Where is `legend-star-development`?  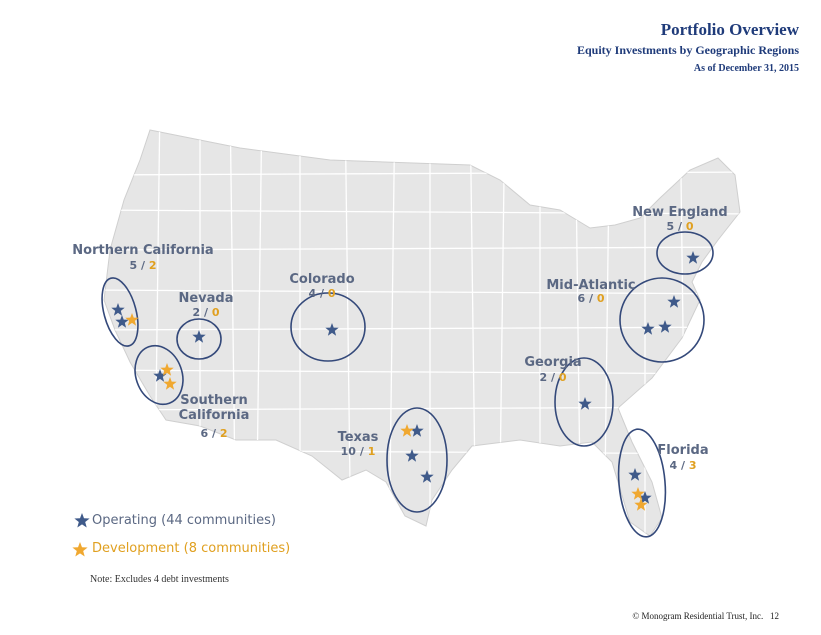 legend-star-development is located at coordinates (80, 549).